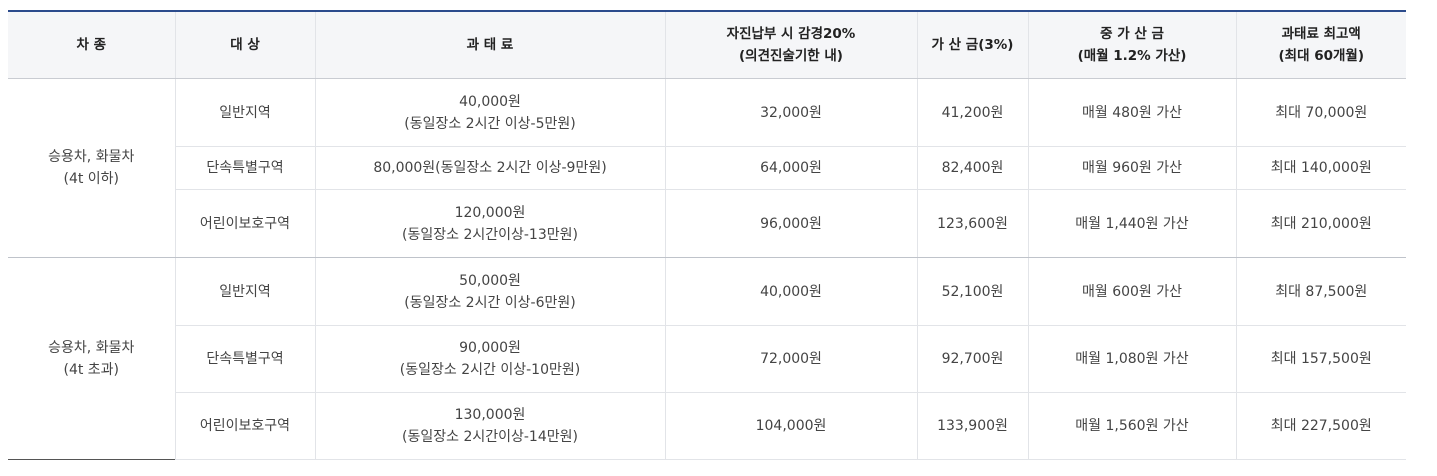  I want to click on fine-line2: (동일장소 2시간이상-14만원), so click(490, 437).